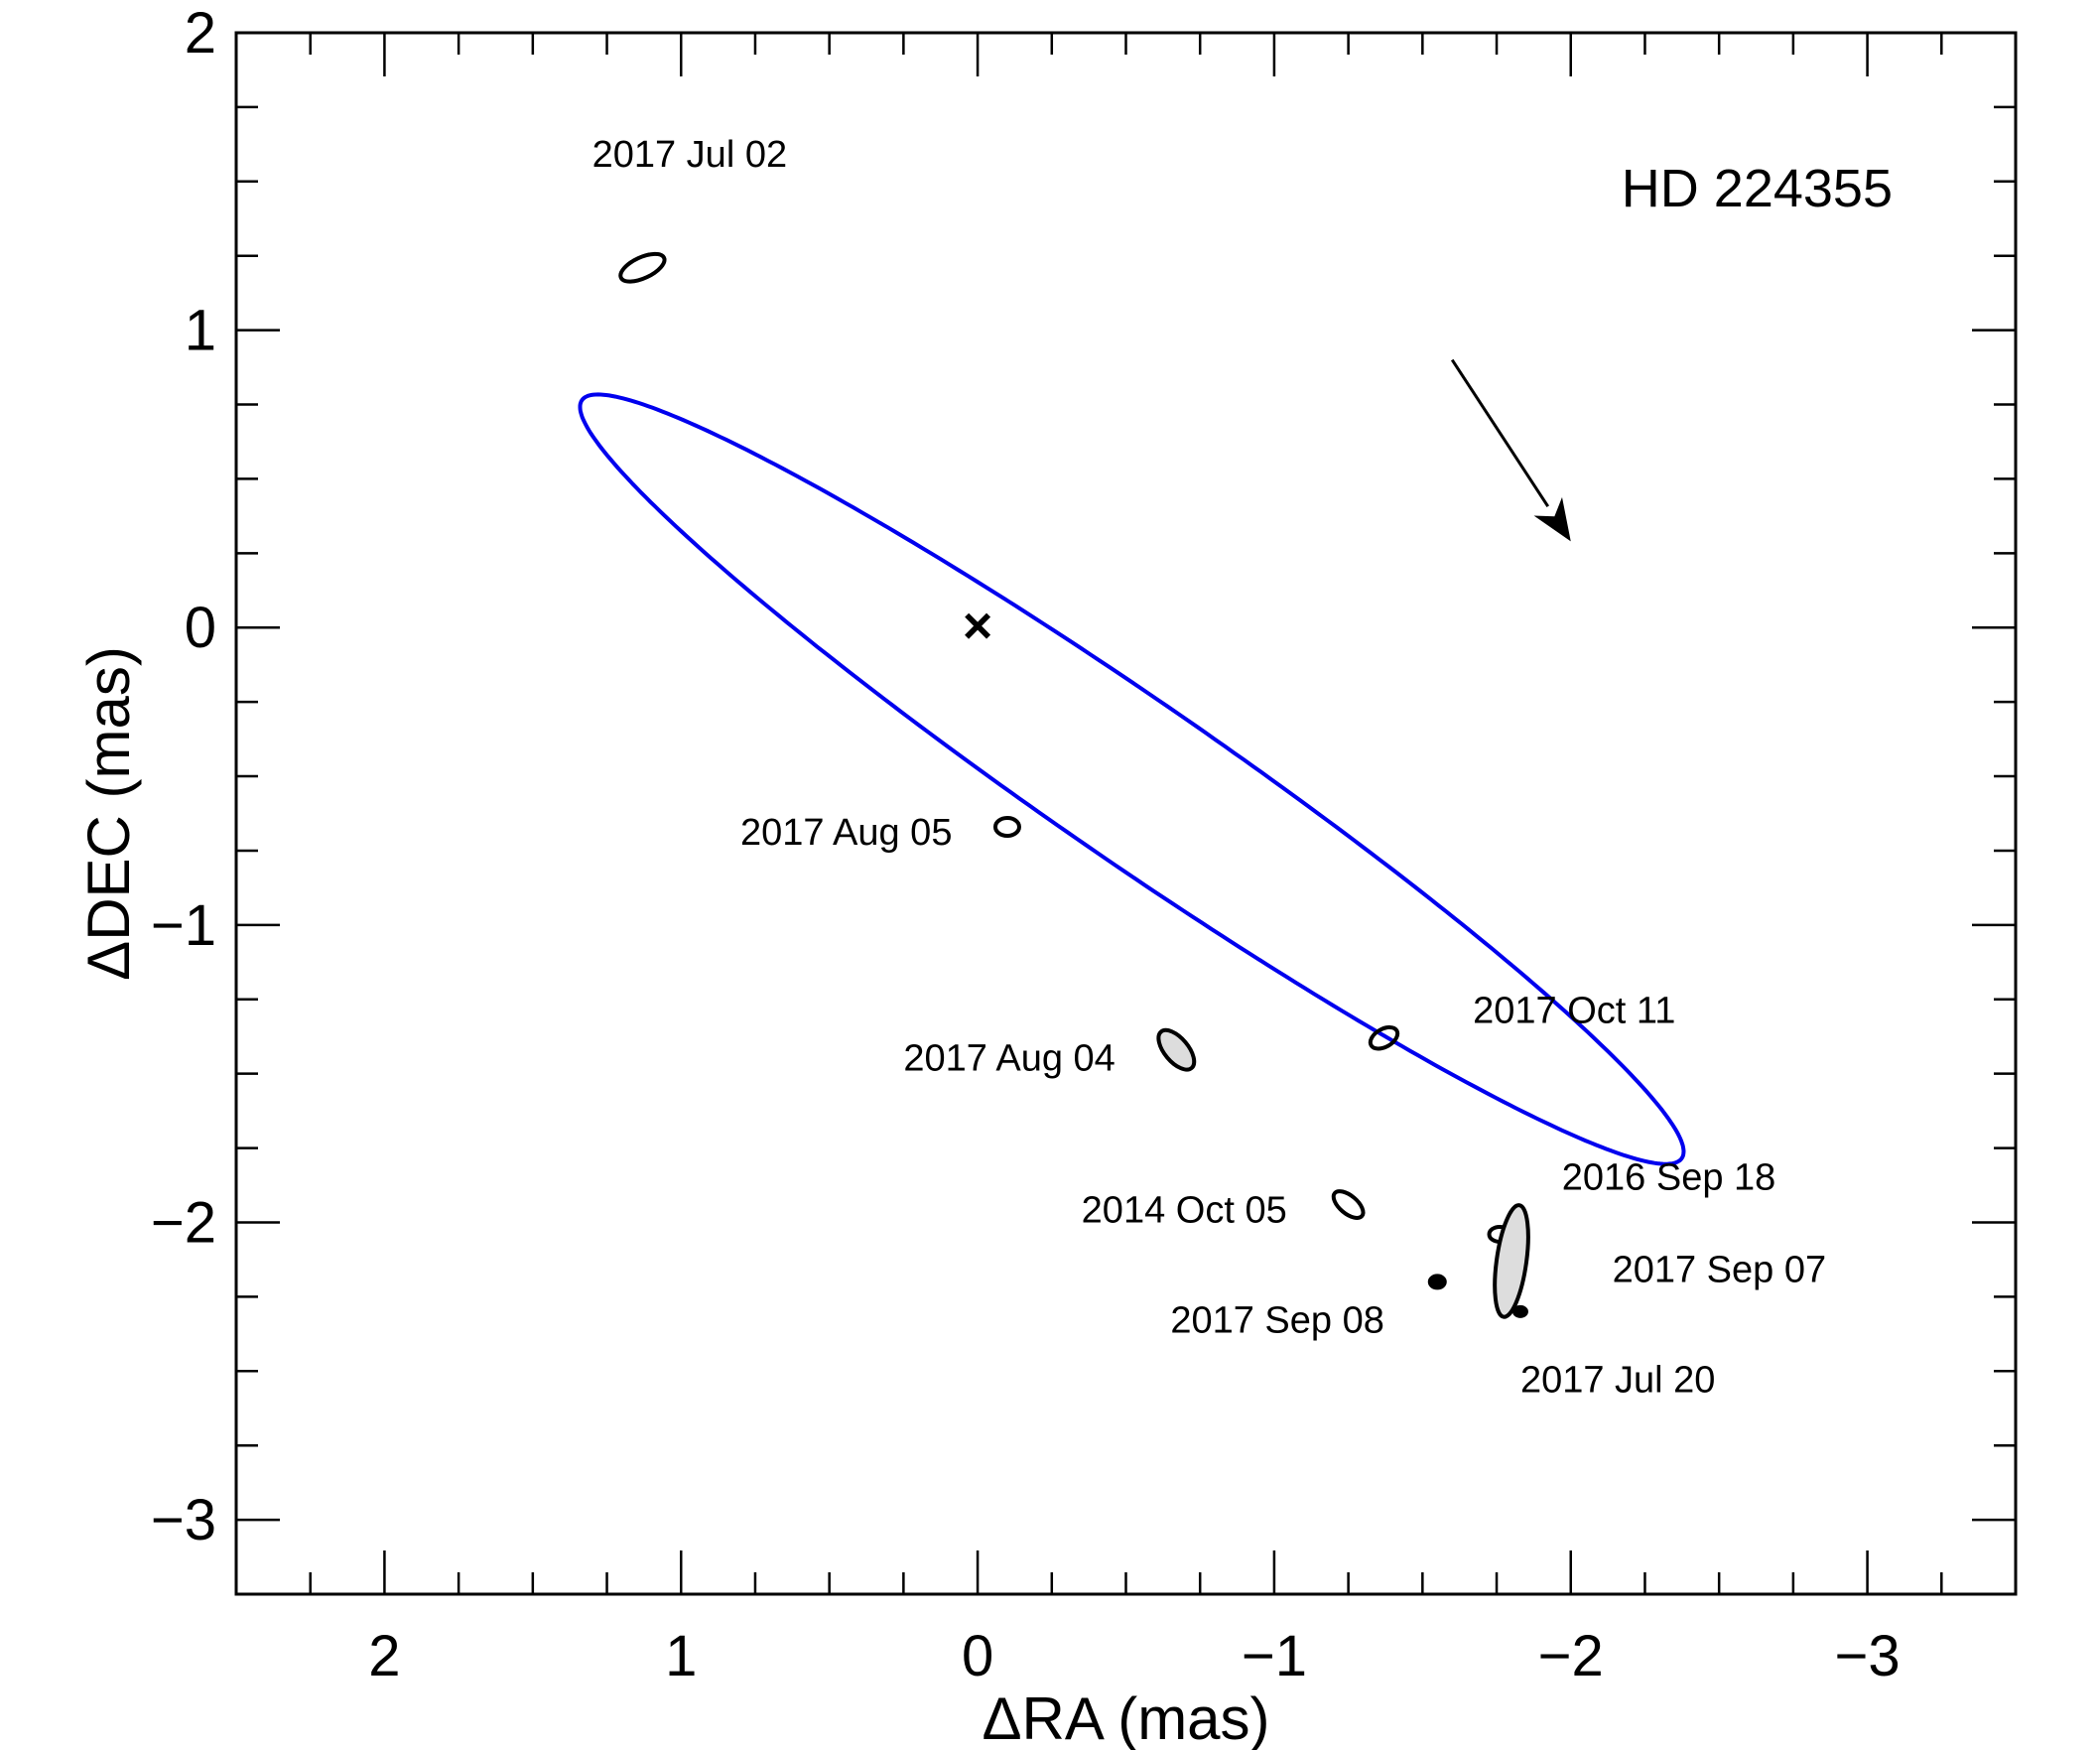 Image resolution: width=2100 pixels, height=1750 pixels. I want to click on direction-arrow-head, so click(1552, 519).